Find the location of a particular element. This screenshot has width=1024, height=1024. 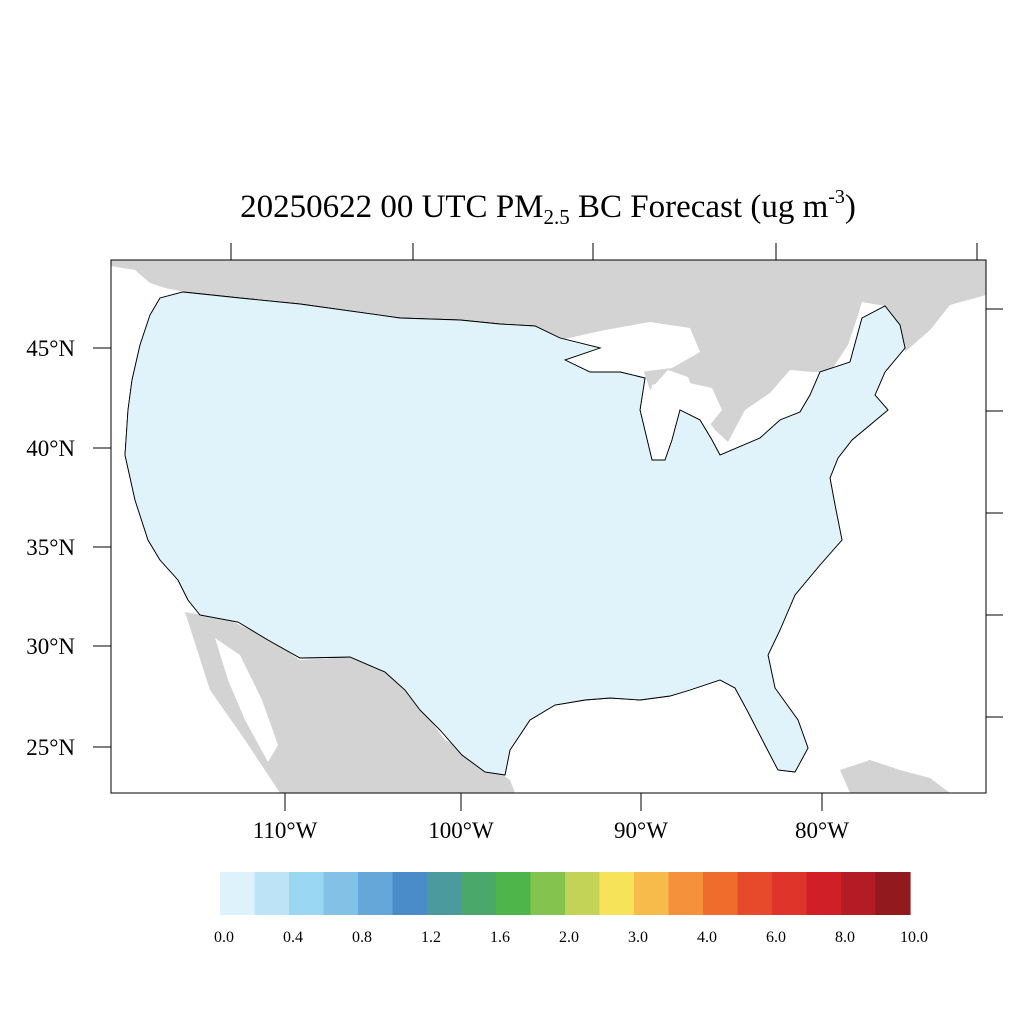

lat-label-45: 45°N is located at coordinates (50, 348).